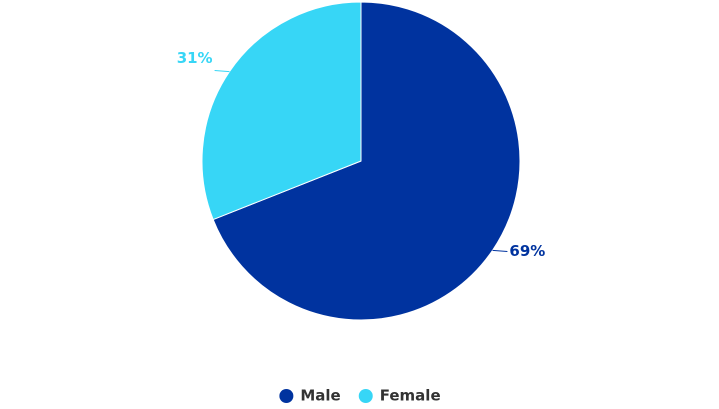 This screenshot has height=409, width=719. I want to click on pie-slice, so click(281, 111).